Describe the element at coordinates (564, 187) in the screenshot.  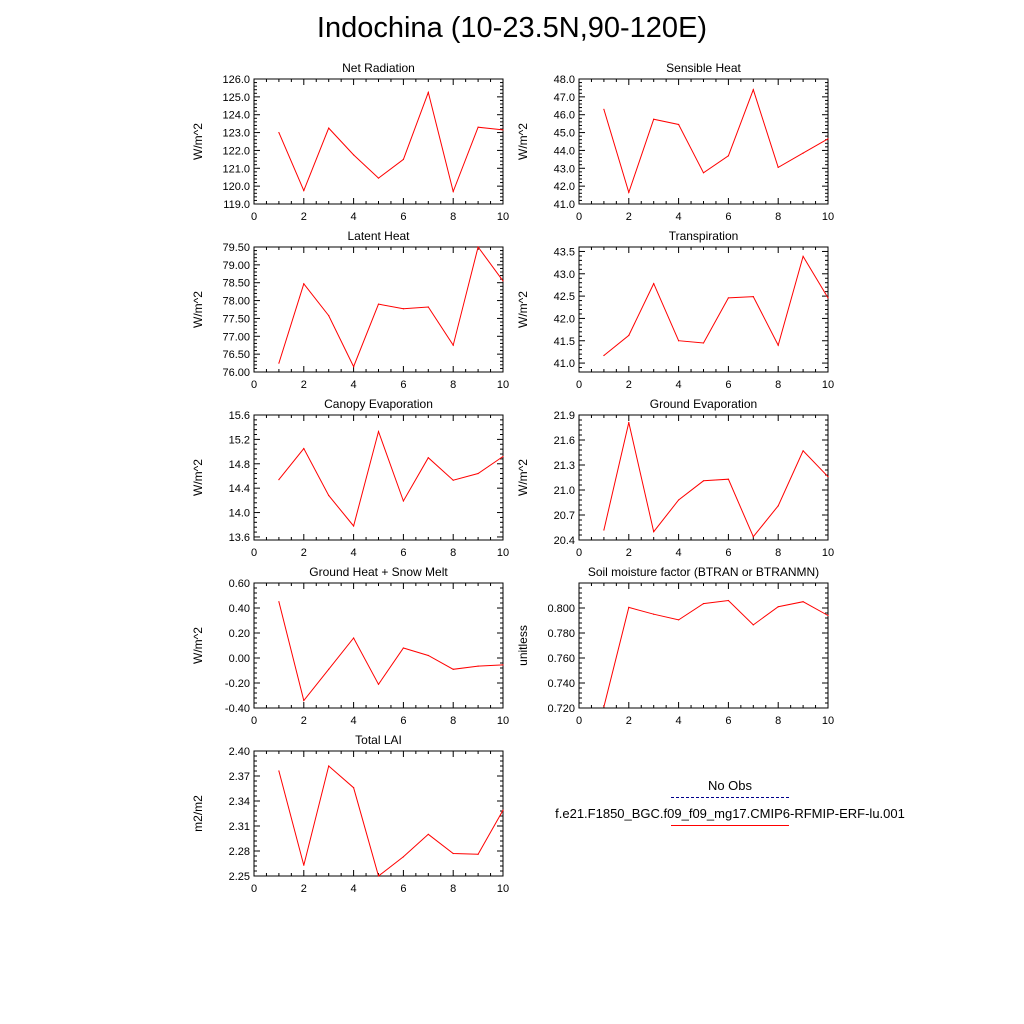
I see `y-tick-label: 42.0` at that location.